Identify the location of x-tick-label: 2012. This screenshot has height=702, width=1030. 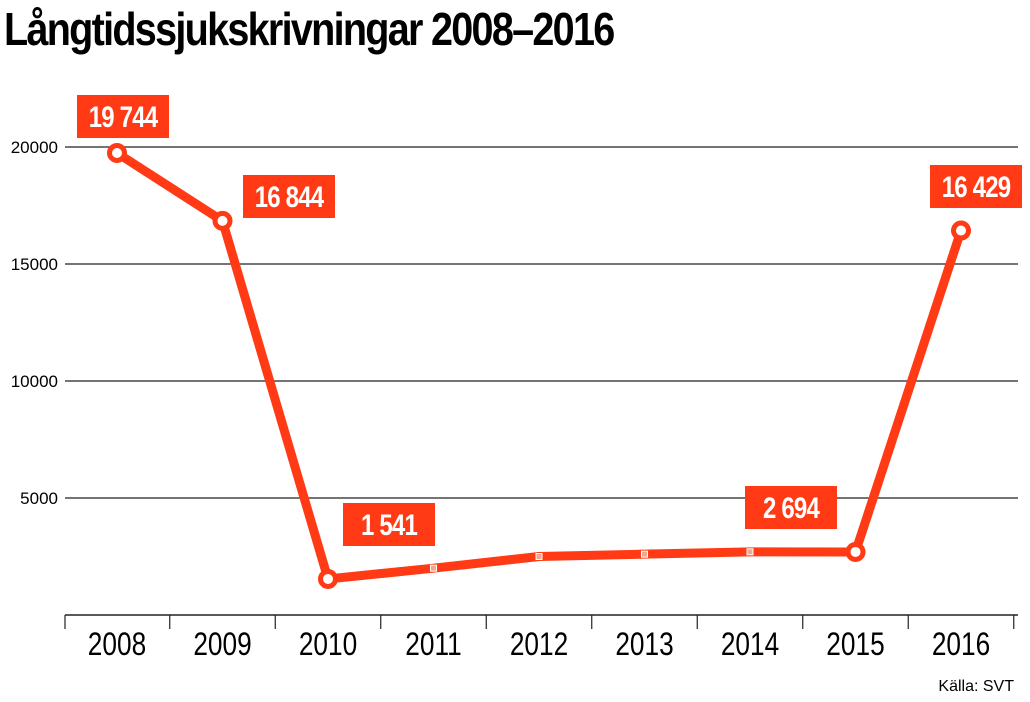
(539, 645).